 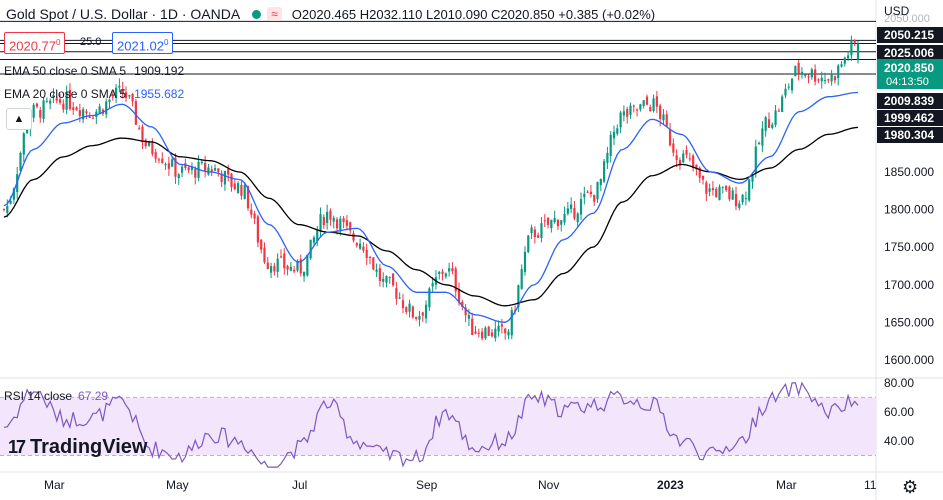 I want to click on x-label-2023: 2023, so click(x=670, y=485).